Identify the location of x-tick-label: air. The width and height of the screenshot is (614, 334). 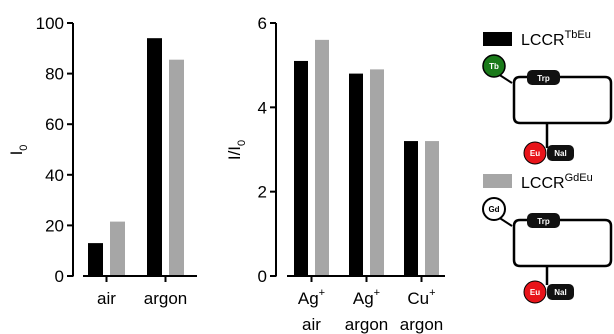
(106, 298).